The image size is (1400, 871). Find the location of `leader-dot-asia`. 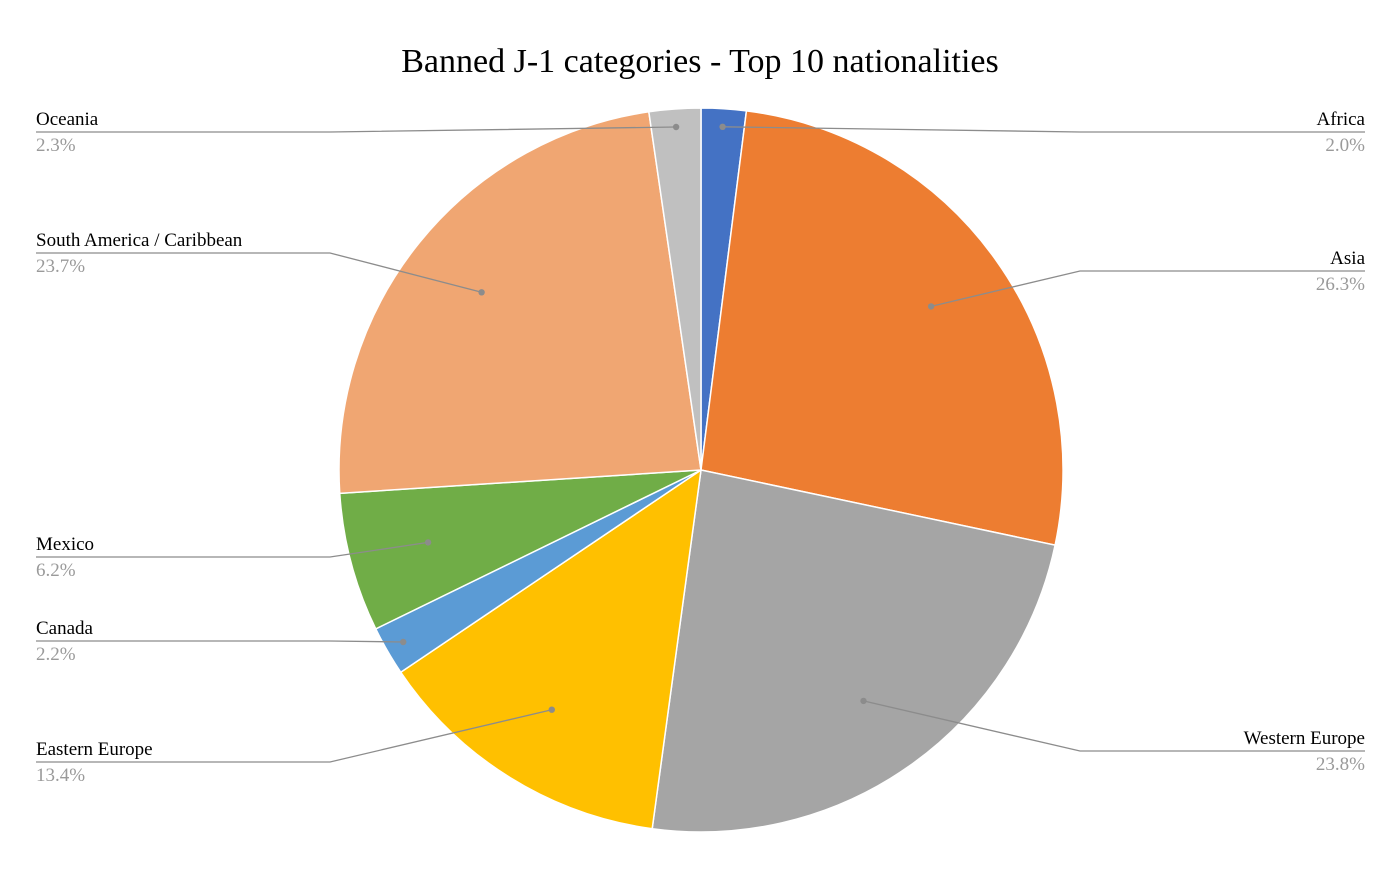

leader-dot-asia is located at coordinates (931, 306).